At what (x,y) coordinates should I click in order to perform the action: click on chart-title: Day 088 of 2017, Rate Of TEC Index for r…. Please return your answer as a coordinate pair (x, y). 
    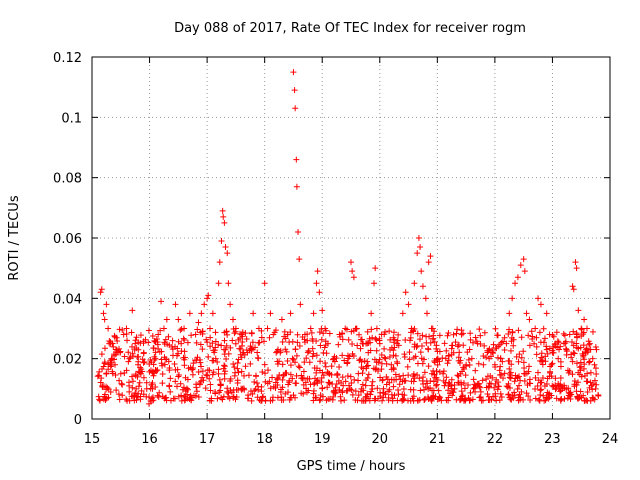
    Looking at the image, I should click on (350, 28).